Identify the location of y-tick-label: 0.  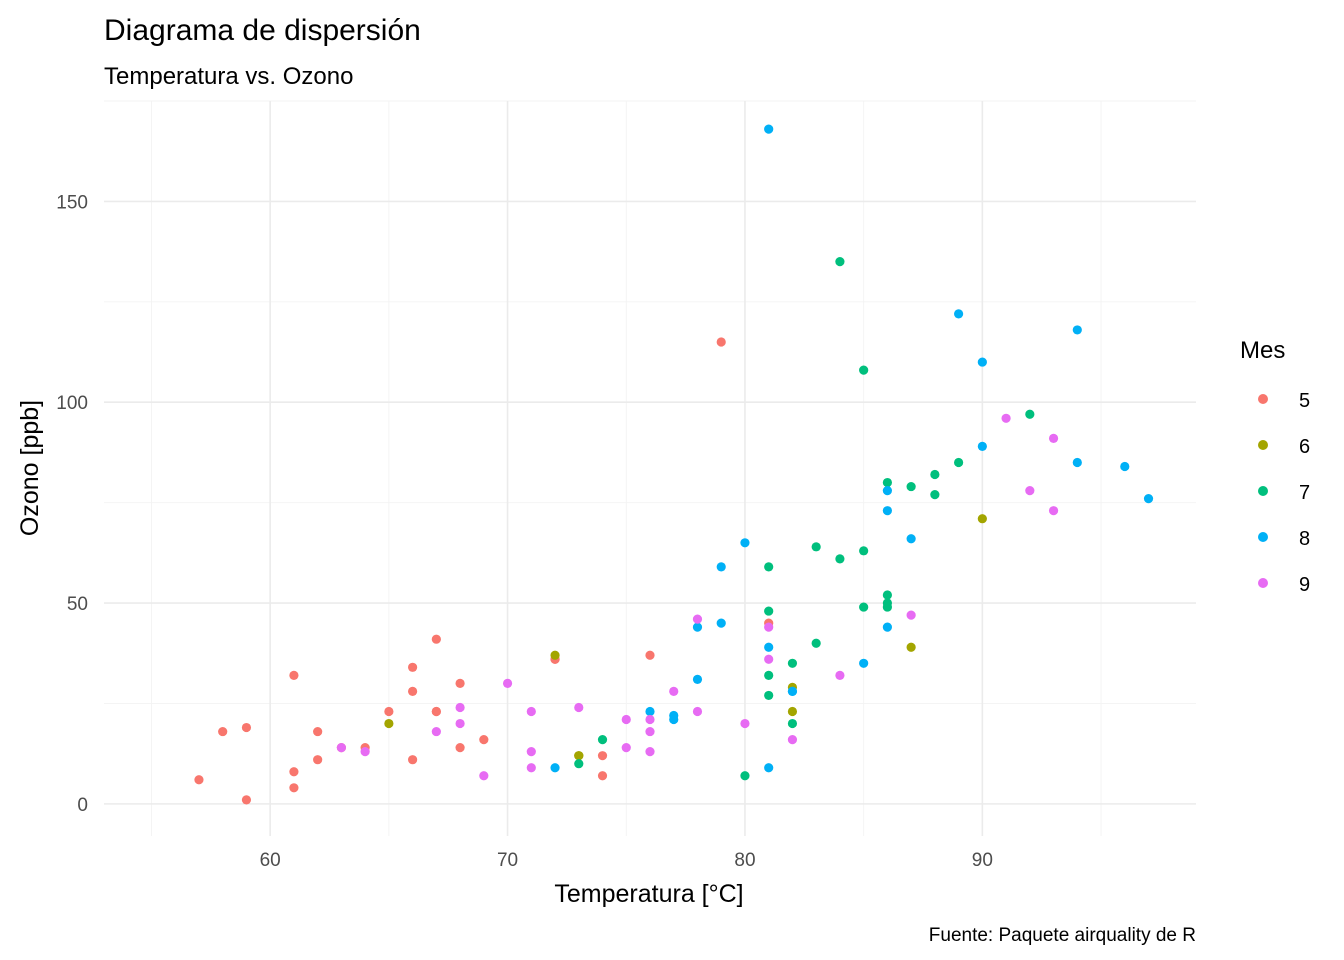
(82, 805).